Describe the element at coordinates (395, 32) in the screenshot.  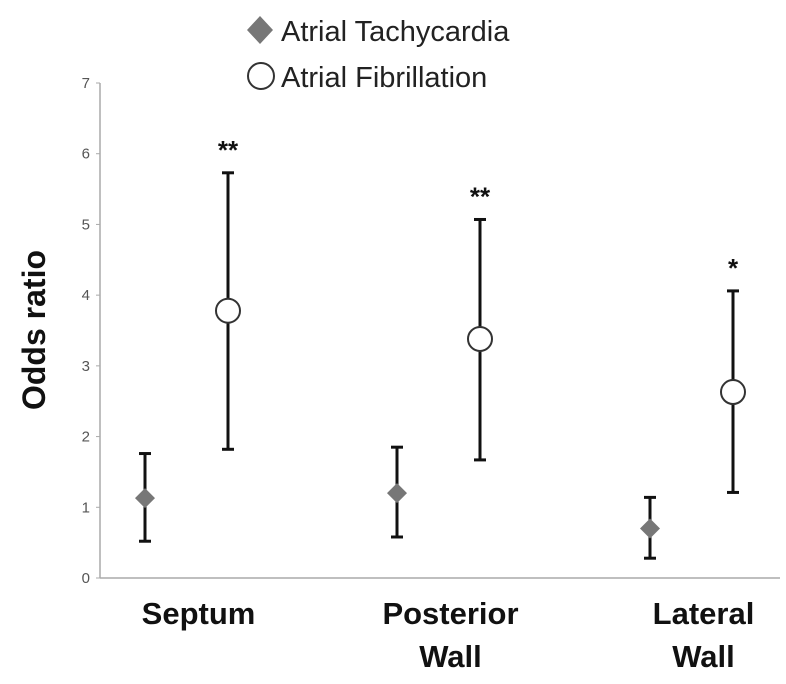
I see `legend-label-atrial-tachycardia: Atrial Tachycardia` at that location.